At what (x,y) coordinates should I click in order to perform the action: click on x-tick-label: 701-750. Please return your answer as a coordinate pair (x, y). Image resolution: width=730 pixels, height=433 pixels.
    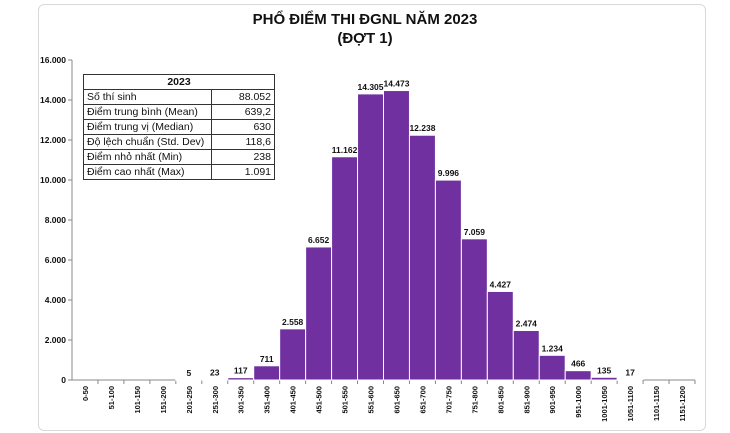
    Looking at the image, I should click on (448, 400).